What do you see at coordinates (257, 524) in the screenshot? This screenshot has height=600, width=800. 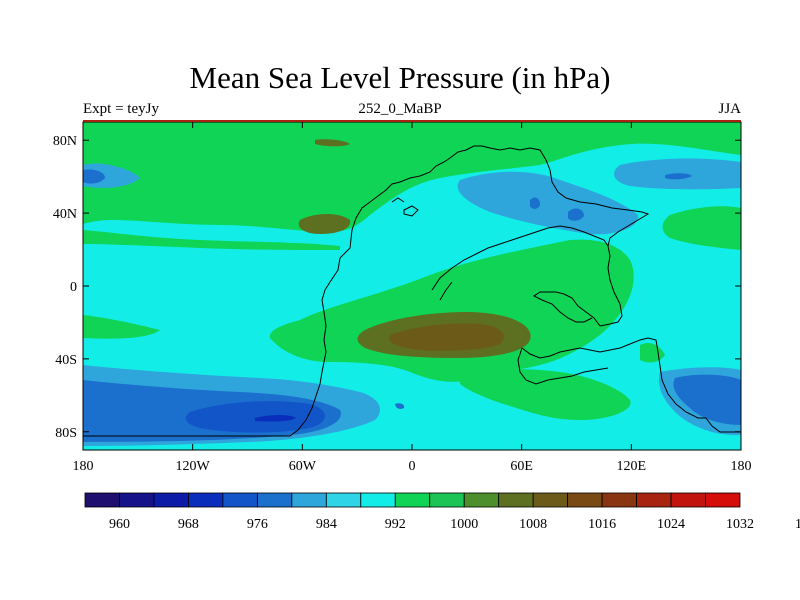 I see `colorbar-label: 976` at bounding box center [257, 524].